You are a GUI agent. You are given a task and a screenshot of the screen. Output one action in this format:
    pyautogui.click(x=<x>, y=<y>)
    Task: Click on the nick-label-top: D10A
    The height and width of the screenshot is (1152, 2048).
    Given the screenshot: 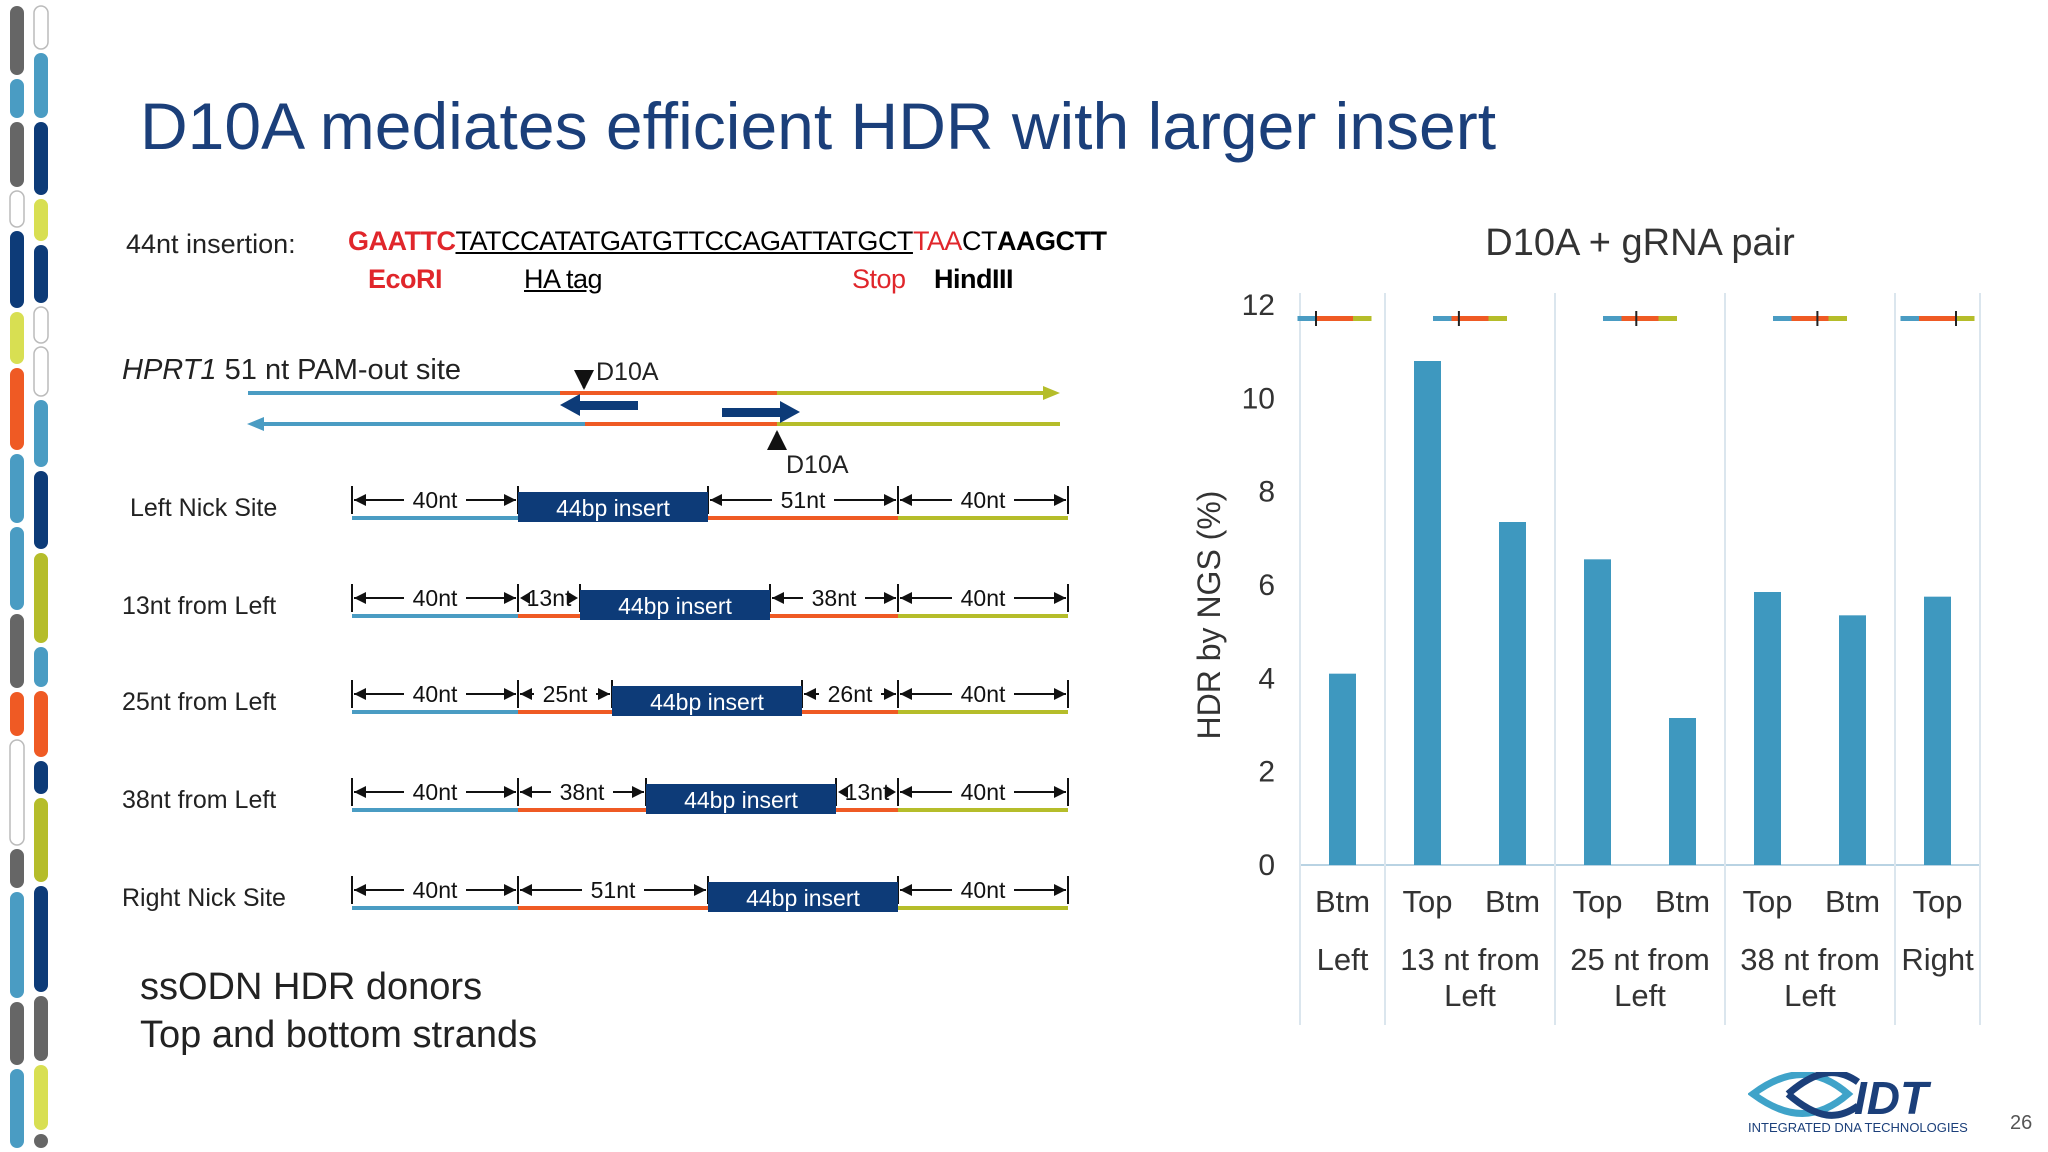 What is the action you would take?
    pyautogui.click(x=627, y=372)
    